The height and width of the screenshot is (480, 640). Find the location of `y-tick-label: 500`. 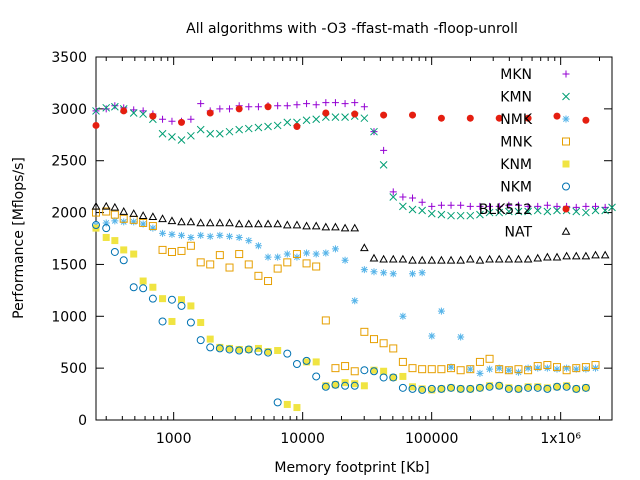

y-tick-label: 500 is located at coordinates (73, 369).